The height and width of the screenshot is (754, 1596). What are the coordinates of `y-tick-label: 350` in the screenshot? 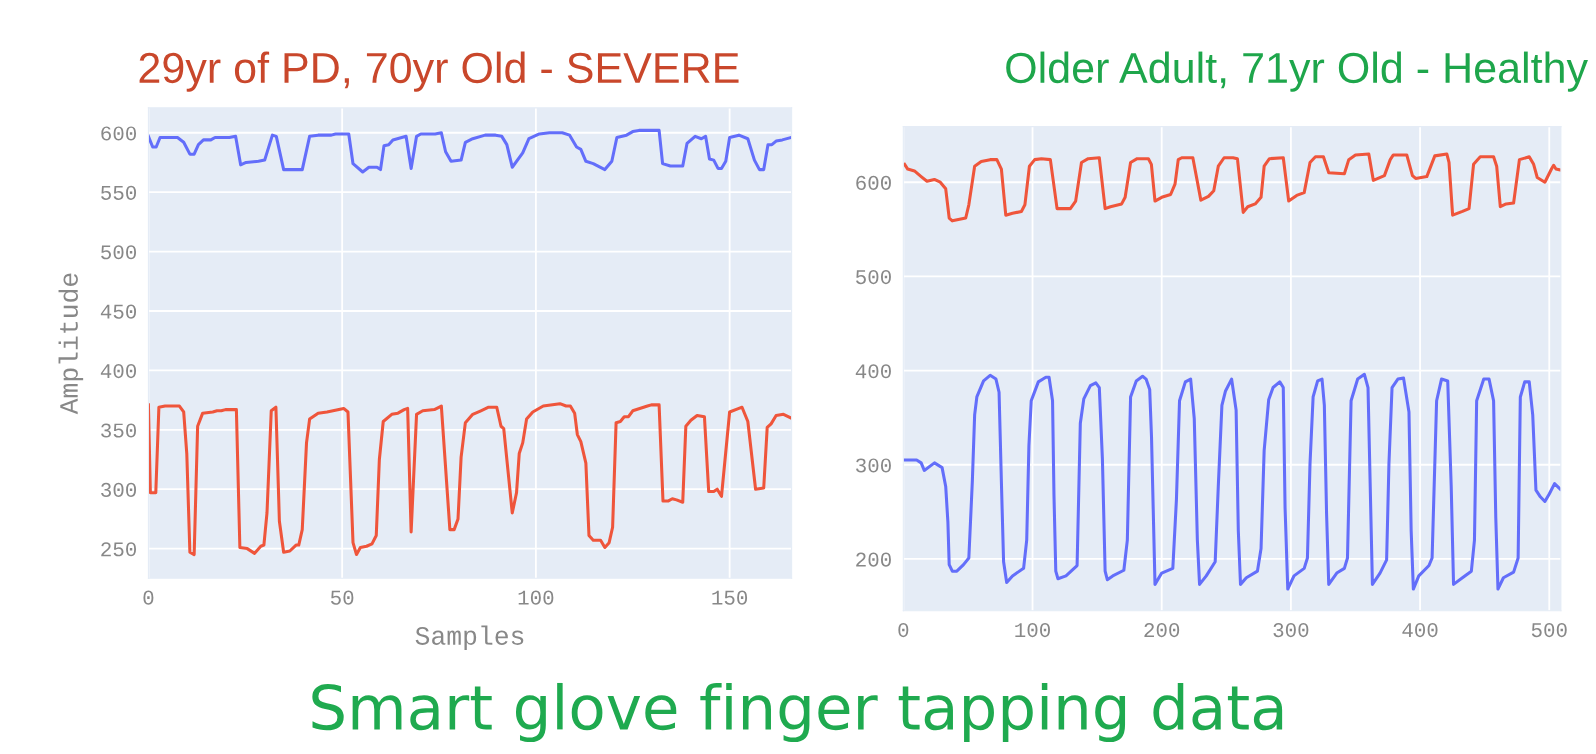 It's located at (119, 430).